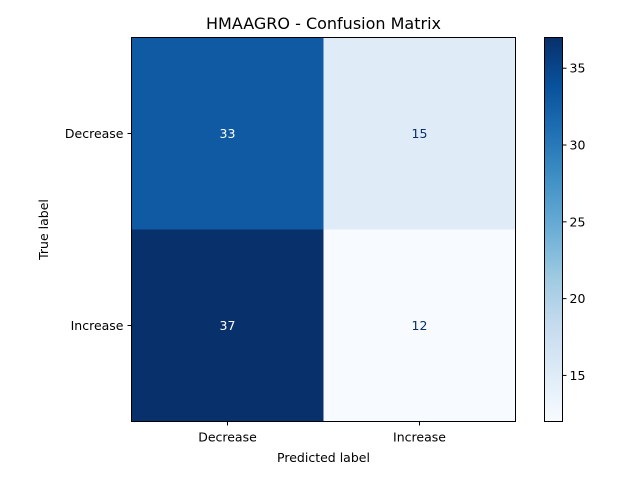 This screenshot has height=480, width=640. I want to click on x-axis-label: Predicted label, so click(323, 457).